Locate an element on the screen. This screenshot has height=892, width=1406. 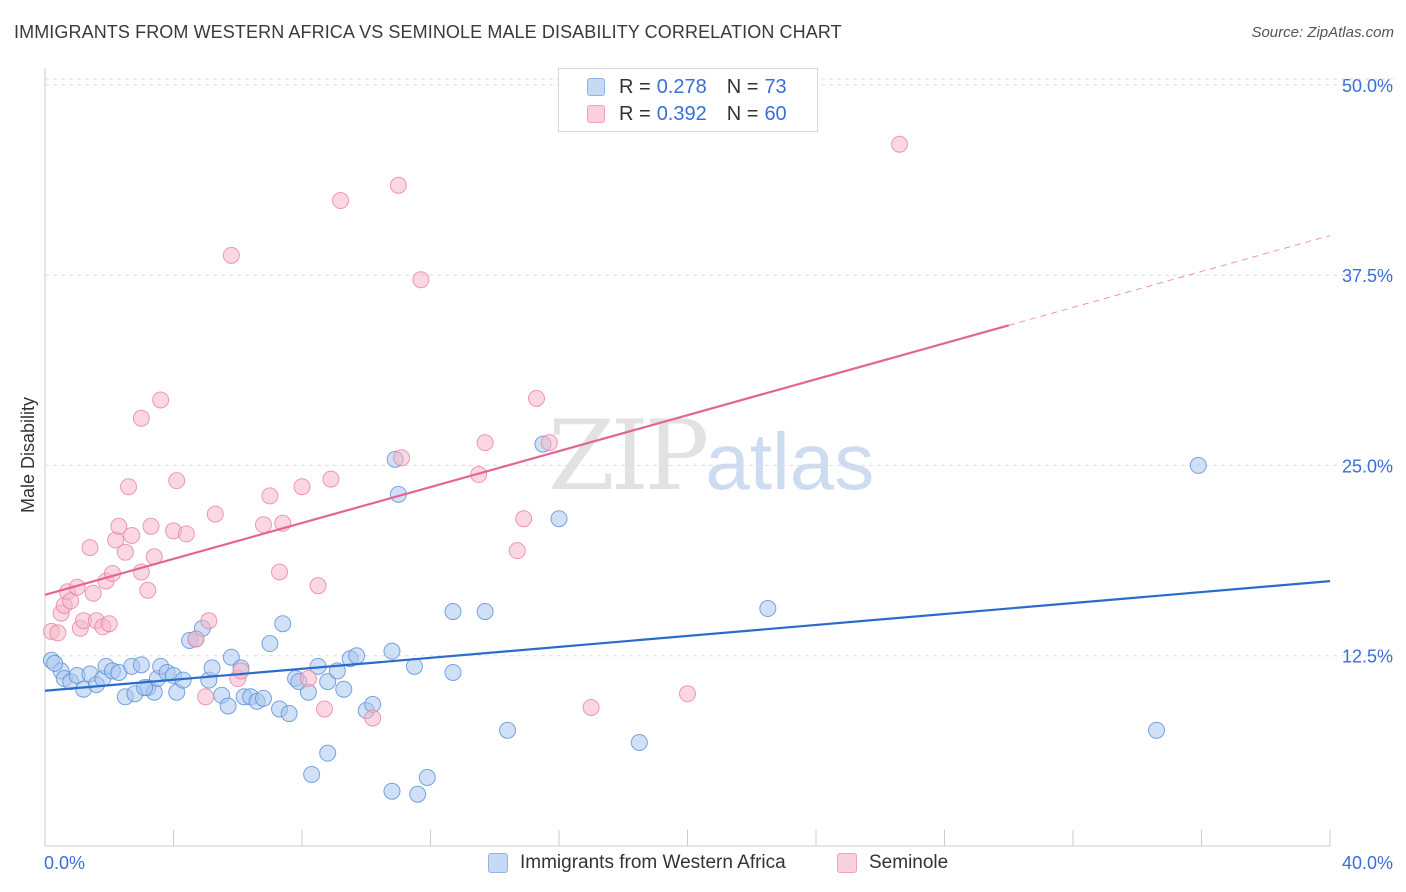
y-tick-label: 50.0% is located at coordinates (1367, 86).